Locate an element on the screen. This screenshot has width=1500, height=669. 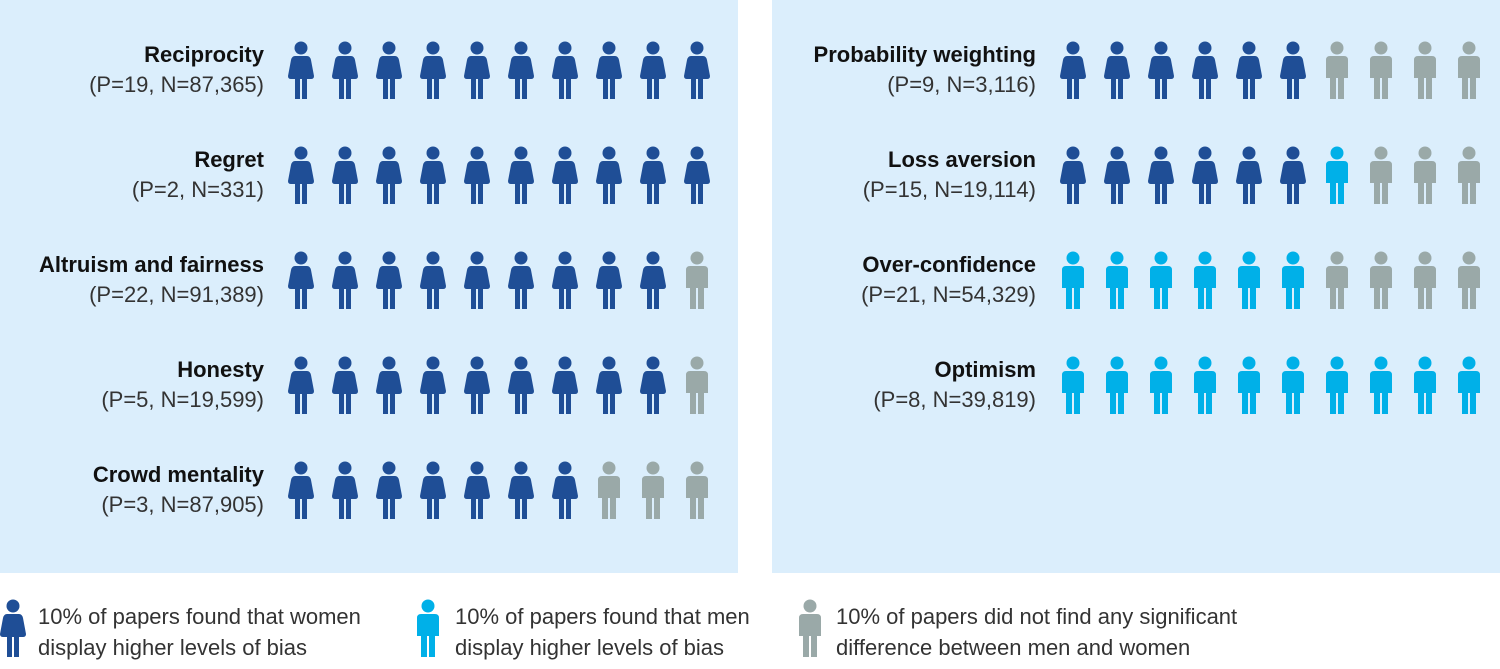
row-label: Honesty is located at coordinates (220, 369).